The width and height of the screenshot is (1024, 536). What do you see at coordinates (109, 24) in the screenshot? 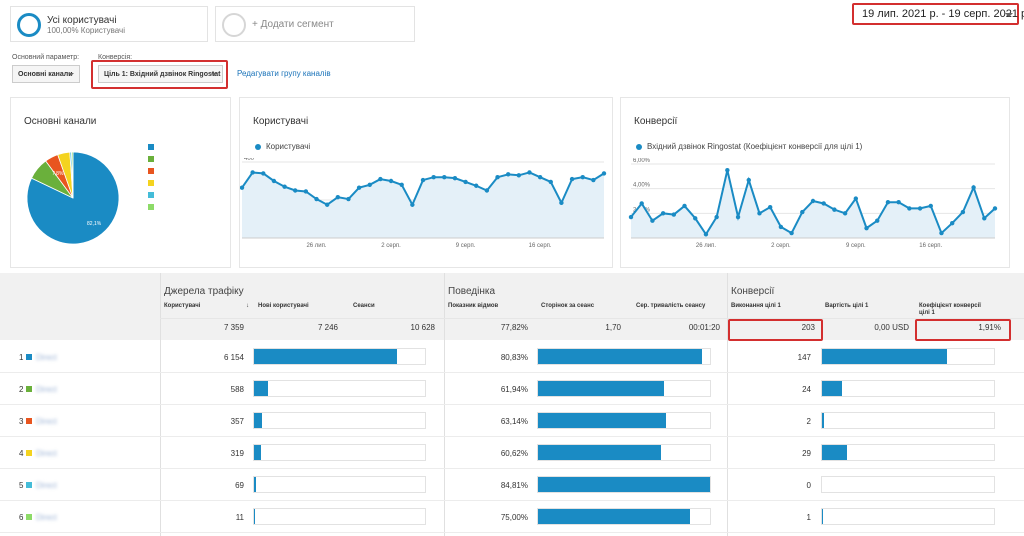
I see `segment-all-users: Усі користувачі 100,00% Користувачі` at bounding box center [109, 24].